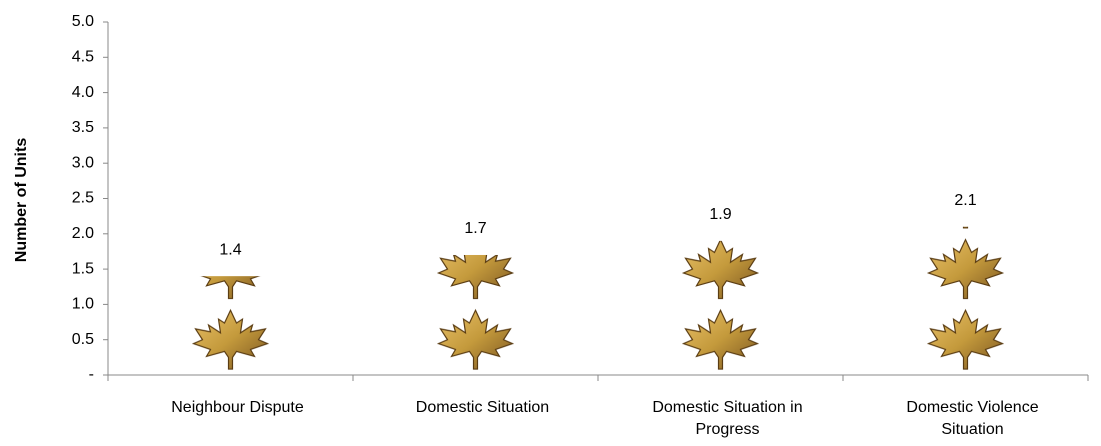 This screenshot has width=1101, height=446. What do you see at coordinates (83, 127) in the screenshot?
I see `y-tick-label: 3.5` at bounding box center [83, 127].